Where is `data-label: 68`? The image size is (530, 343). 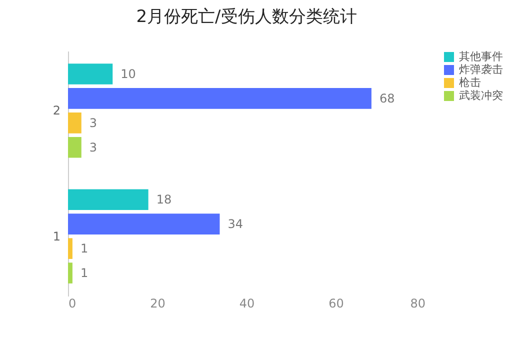
data-label: 68 is located at coordinates (387, 98).